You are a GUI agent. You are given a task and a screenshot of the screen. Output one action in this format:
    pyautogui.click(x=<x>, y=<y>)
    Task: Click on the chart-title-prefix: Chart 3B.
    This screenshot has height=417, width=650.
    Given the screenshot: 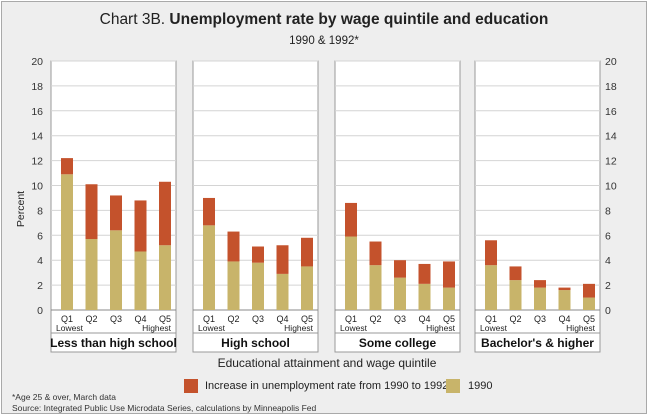 What is the action you would take?
    pyautogui.click(x=132, y=19)
    